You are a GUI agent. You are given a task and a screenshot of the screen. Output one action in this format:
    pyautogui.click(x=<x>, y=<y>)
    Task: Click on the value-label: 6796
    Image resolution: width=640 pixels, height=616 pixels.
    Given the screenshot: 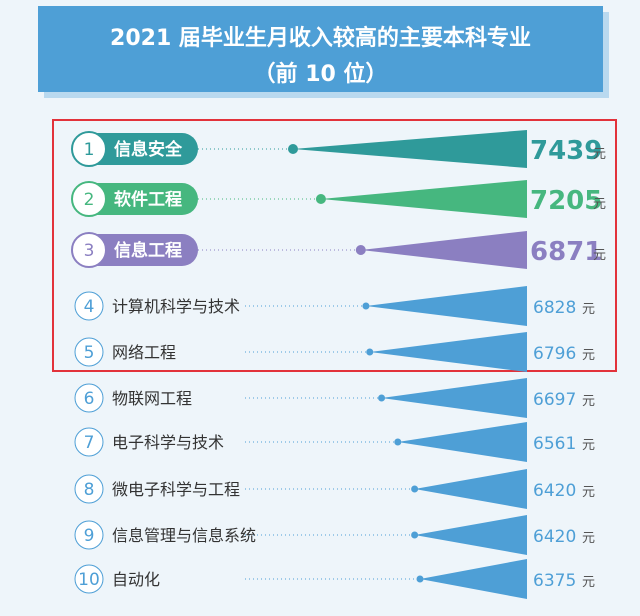 What is the action you would take?
    pyautogui.click(x=554, y=354)
    